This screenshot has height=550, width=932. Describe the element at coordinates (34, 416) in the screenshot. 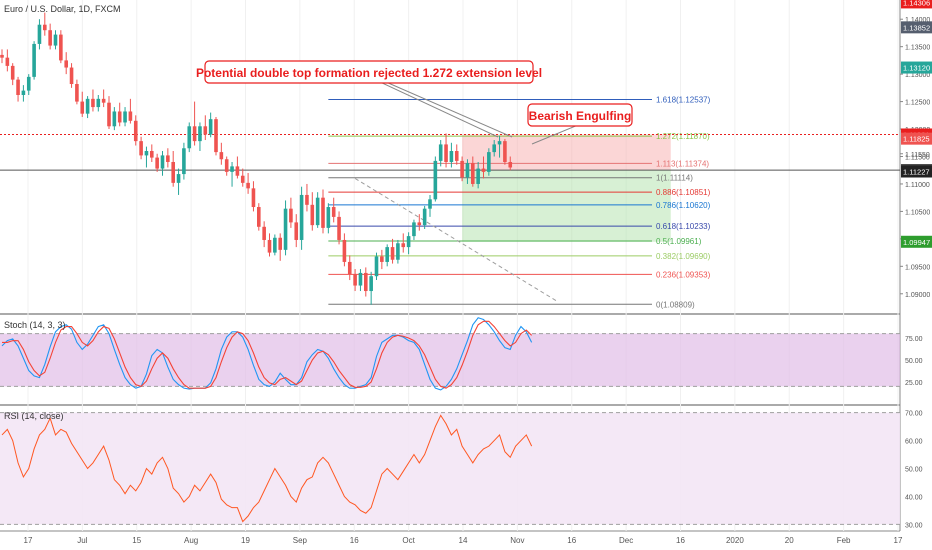

I see `rsi-title: RSI (14, close)` at that location.